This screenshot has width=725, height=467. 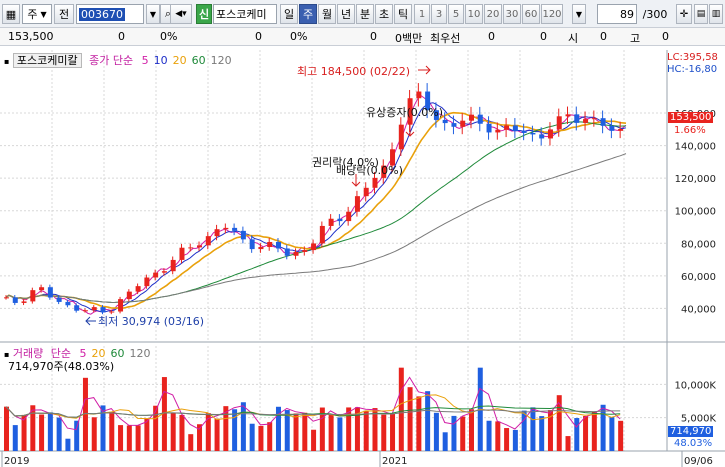 What do you see at coordinates (204, 14) in the screenshot?
I see `new-badge: 신` at bounding box center [204, 14].